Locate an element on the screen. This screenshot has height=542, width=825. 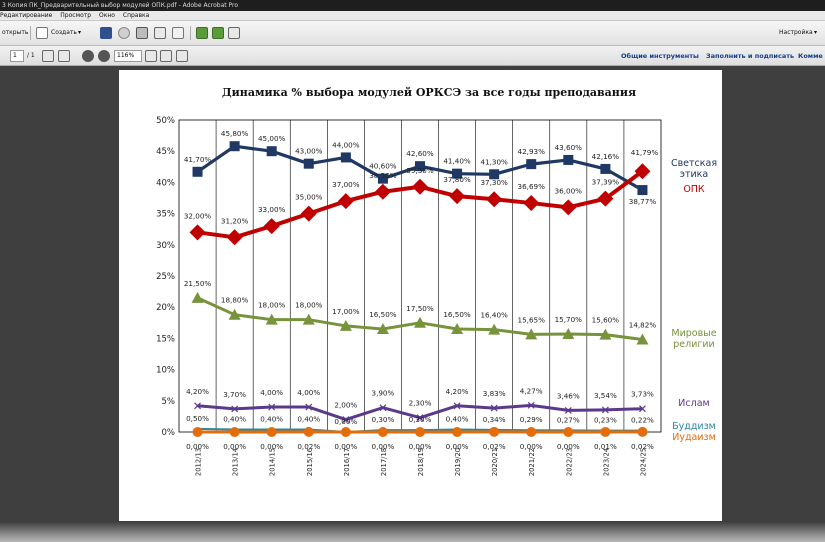
x-tick-label: 2024/25 is located at coordinates (643, 462).